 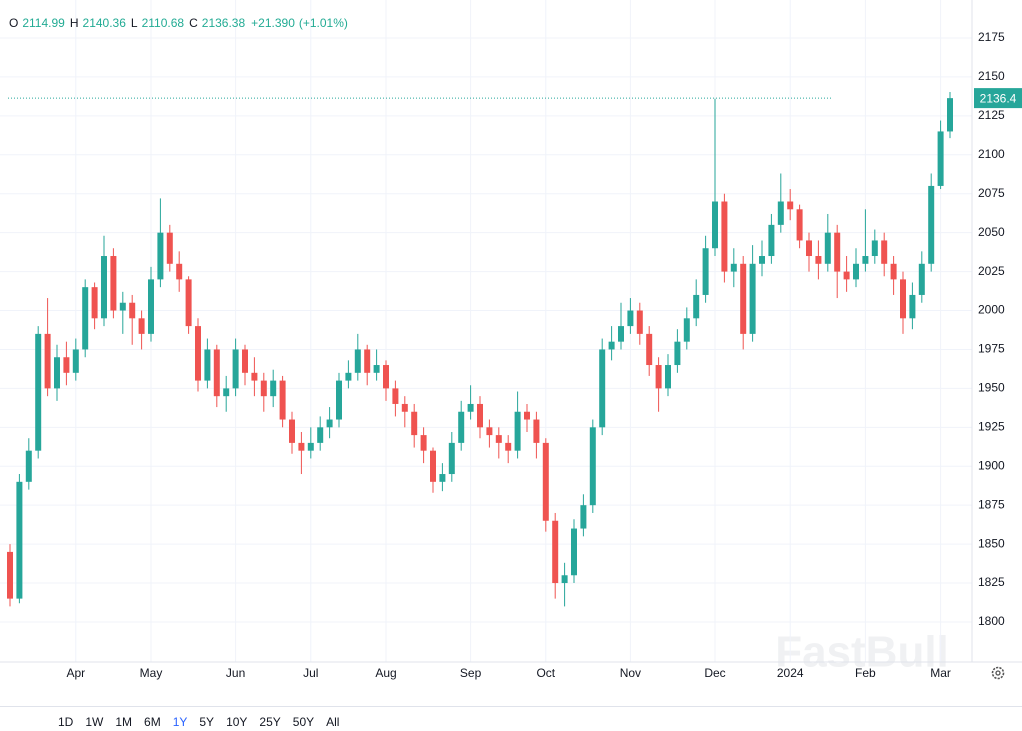 I want to click on y-tick-label: 1925, so click(x=991, y=426).